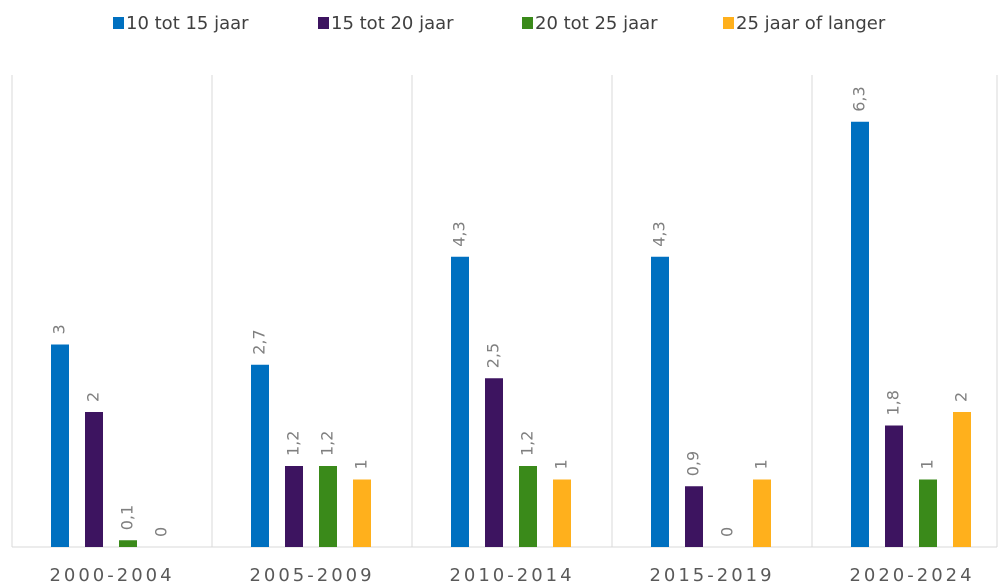  I want to click on x-tick-label: 2010-2014, so click(511, 574).